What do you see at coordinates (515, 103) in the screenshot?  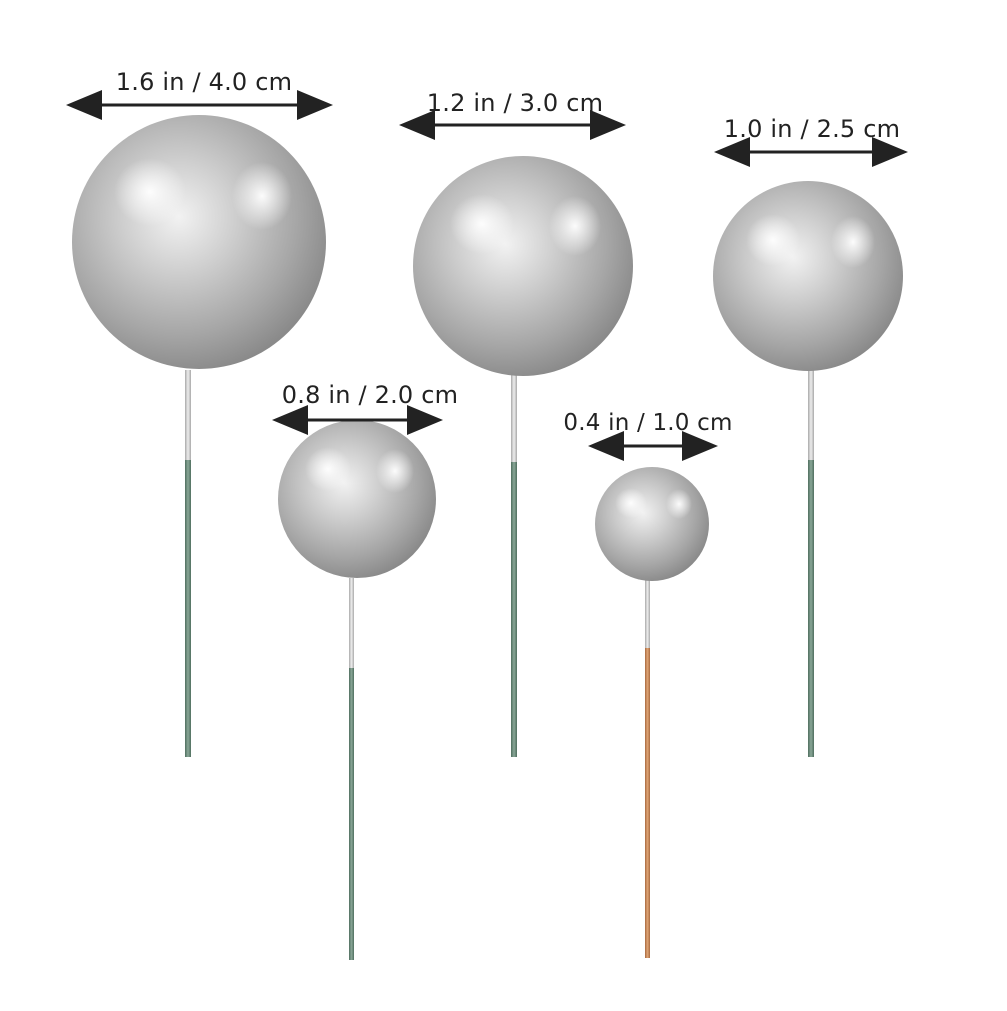 I see `measurement-label-2: 1.2 in / 3.0 cm` at bounding box center [515, 103].